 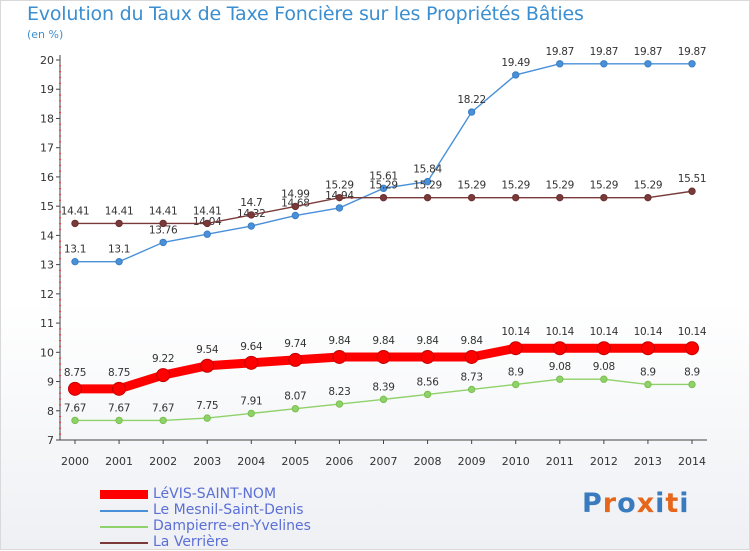 I want to click on y-tick-label: 9, so click(x=50, y=382).